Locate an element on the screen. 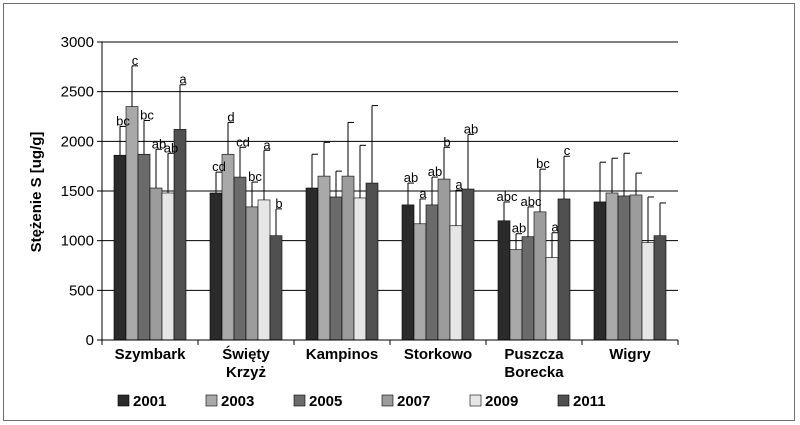 Image resolution: width=800 pixels, height=425 pixels. legend-label: 2003 is located at coordinates (237, 401).